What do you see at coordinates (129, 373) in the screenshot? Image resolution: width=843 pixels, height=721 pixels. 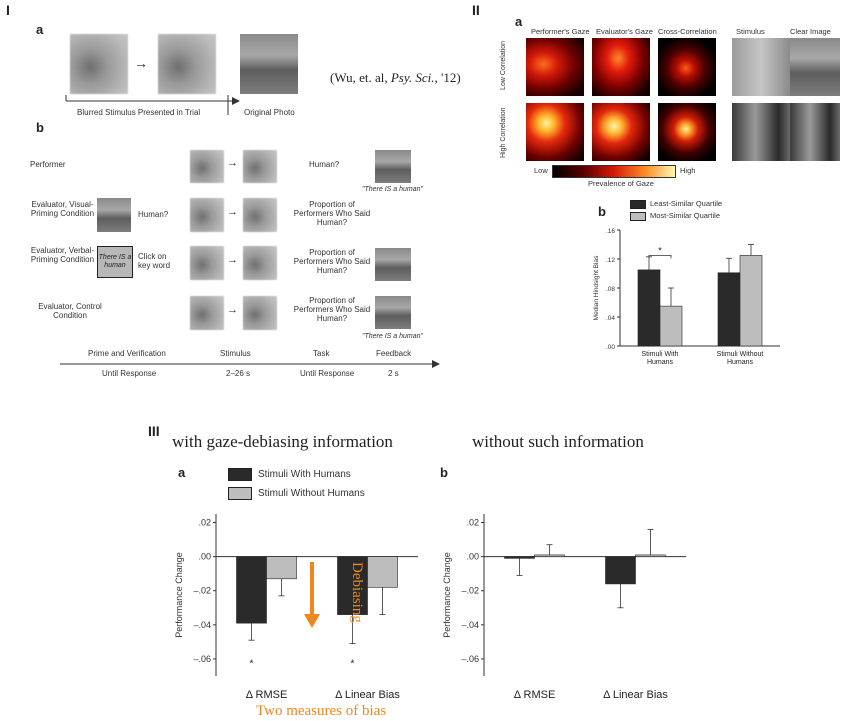 I see `duration-prime: Until Response` at bounding box center [129, 373].